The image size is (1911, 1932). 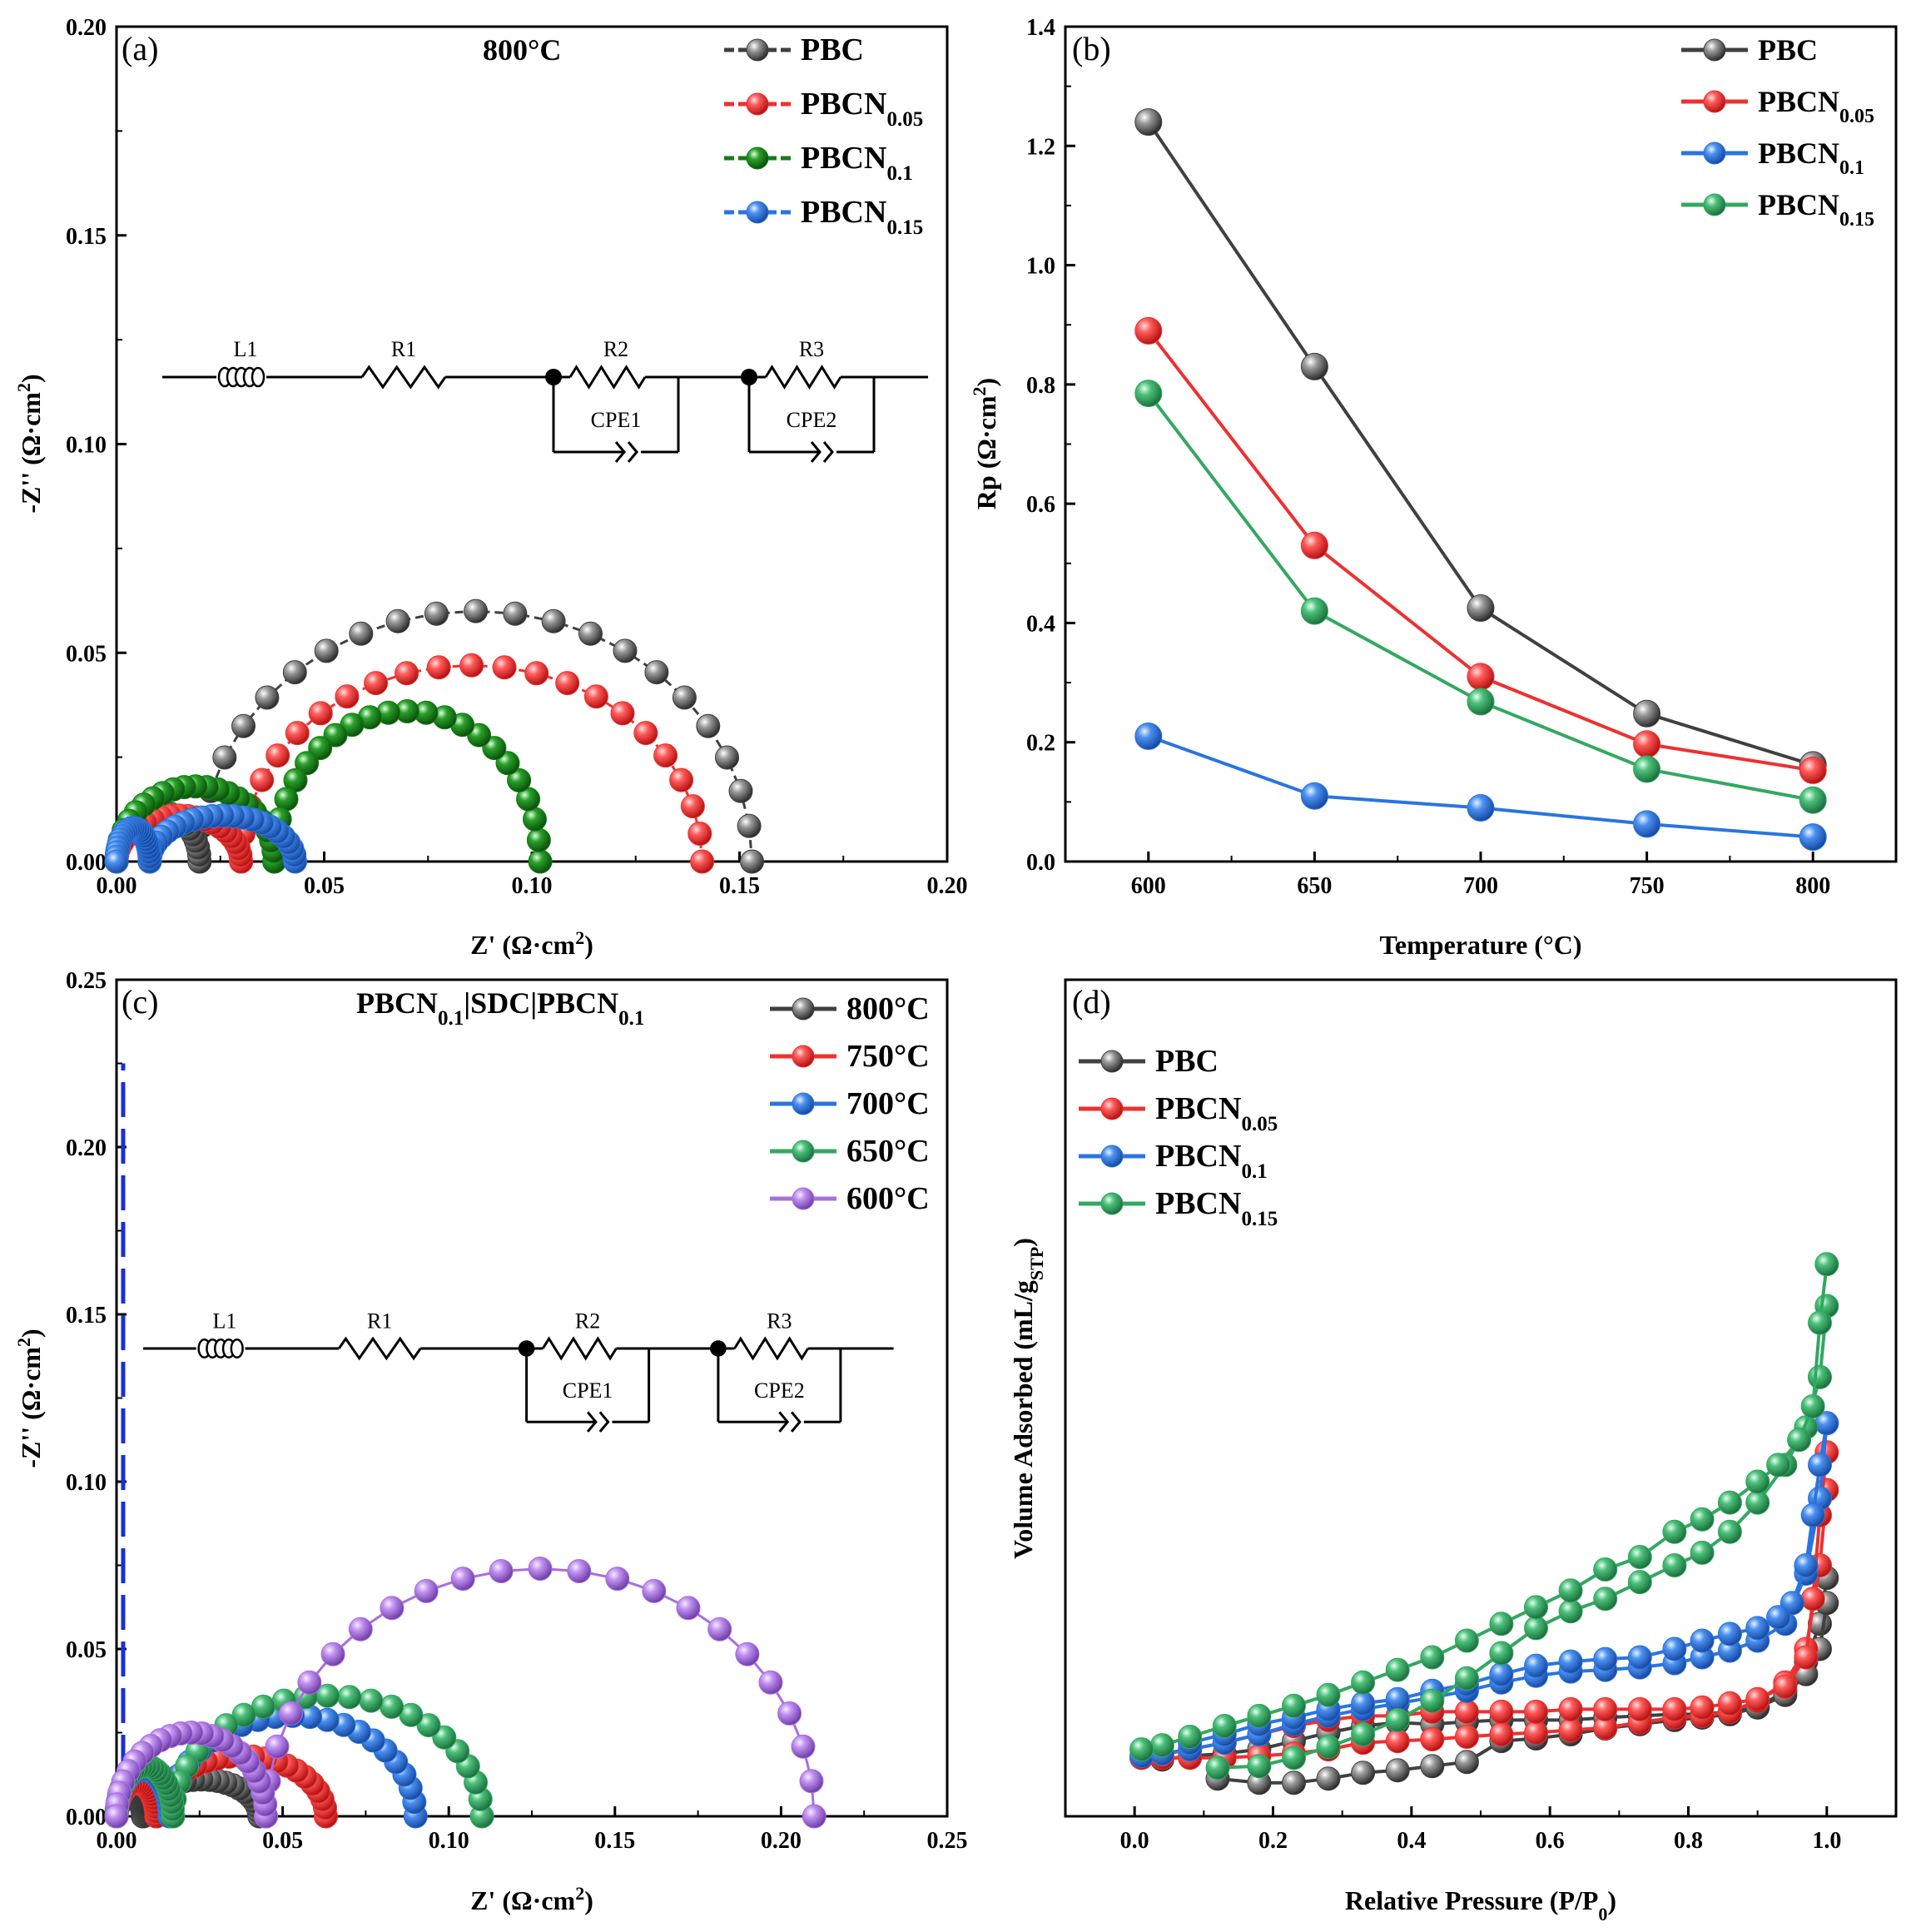 I want to click on legend-label-base: 750°C, so click(x=888, y=1056).